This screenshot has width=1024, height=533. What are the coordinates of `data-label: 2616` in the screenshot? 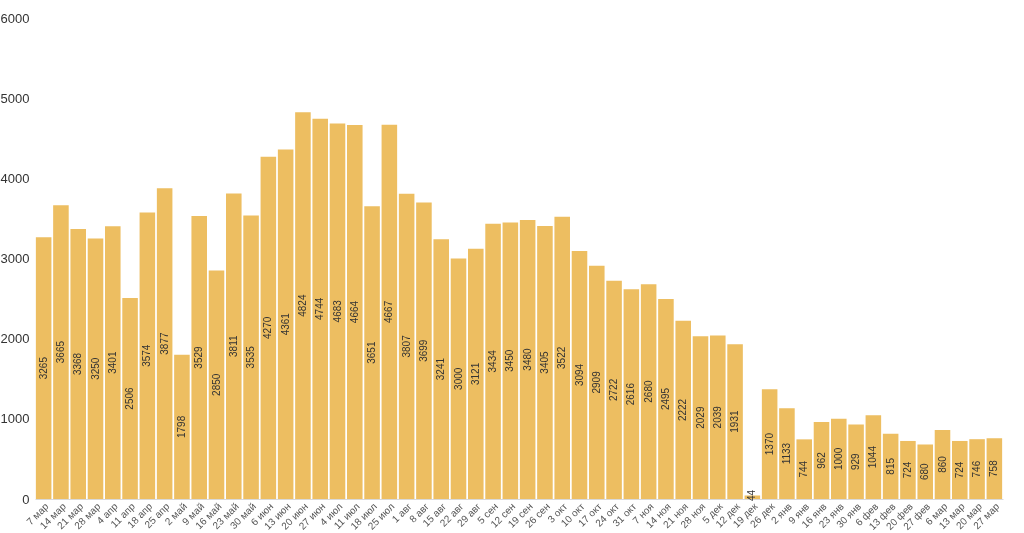 It's located at (631, 394).